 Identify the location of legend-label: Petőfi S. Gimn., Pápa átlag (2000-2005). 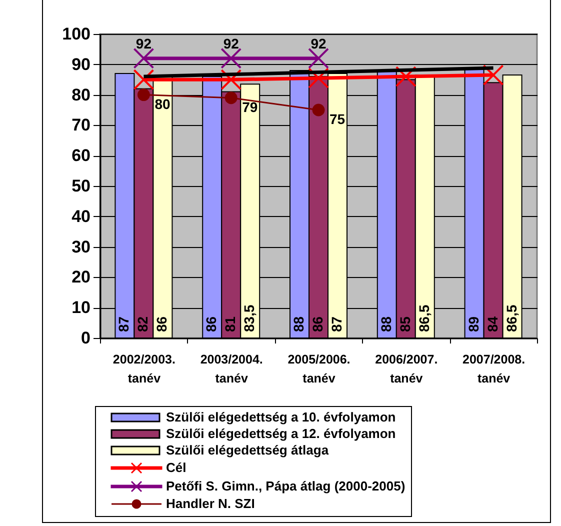
(286, 486).